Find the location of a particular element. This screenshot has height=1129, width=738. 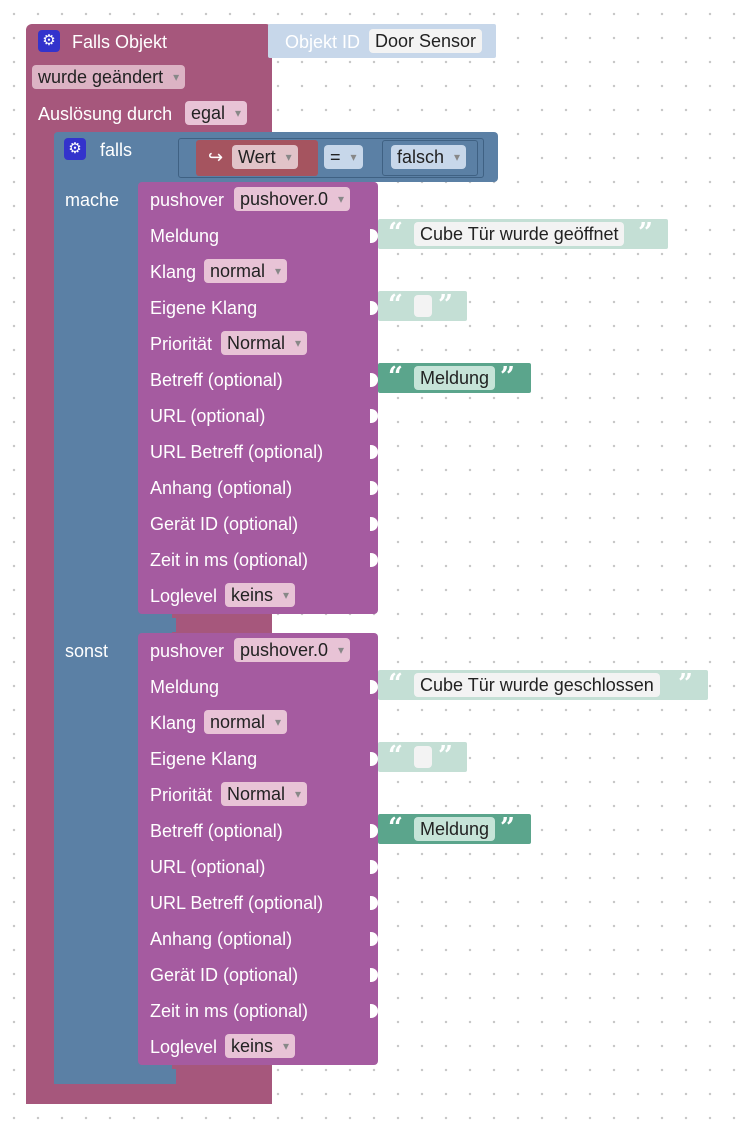

message-text: Cube Tür wurde geöffnet is located at coordinates (519, 234).